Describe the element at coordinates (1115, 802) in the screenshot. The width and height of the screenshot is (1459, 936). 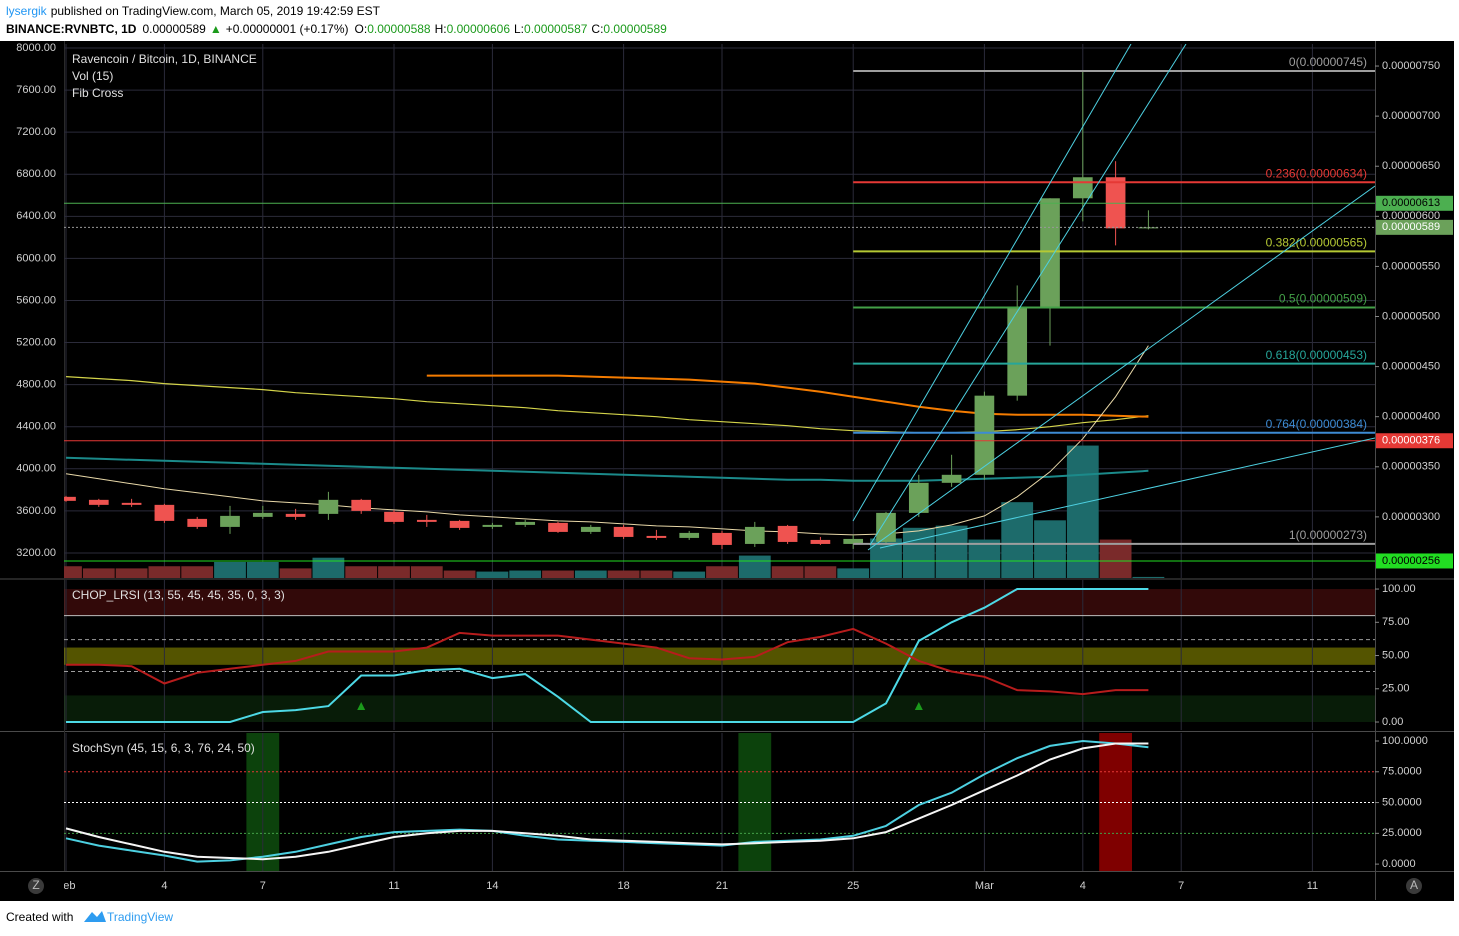
I see `highlight` at that location.